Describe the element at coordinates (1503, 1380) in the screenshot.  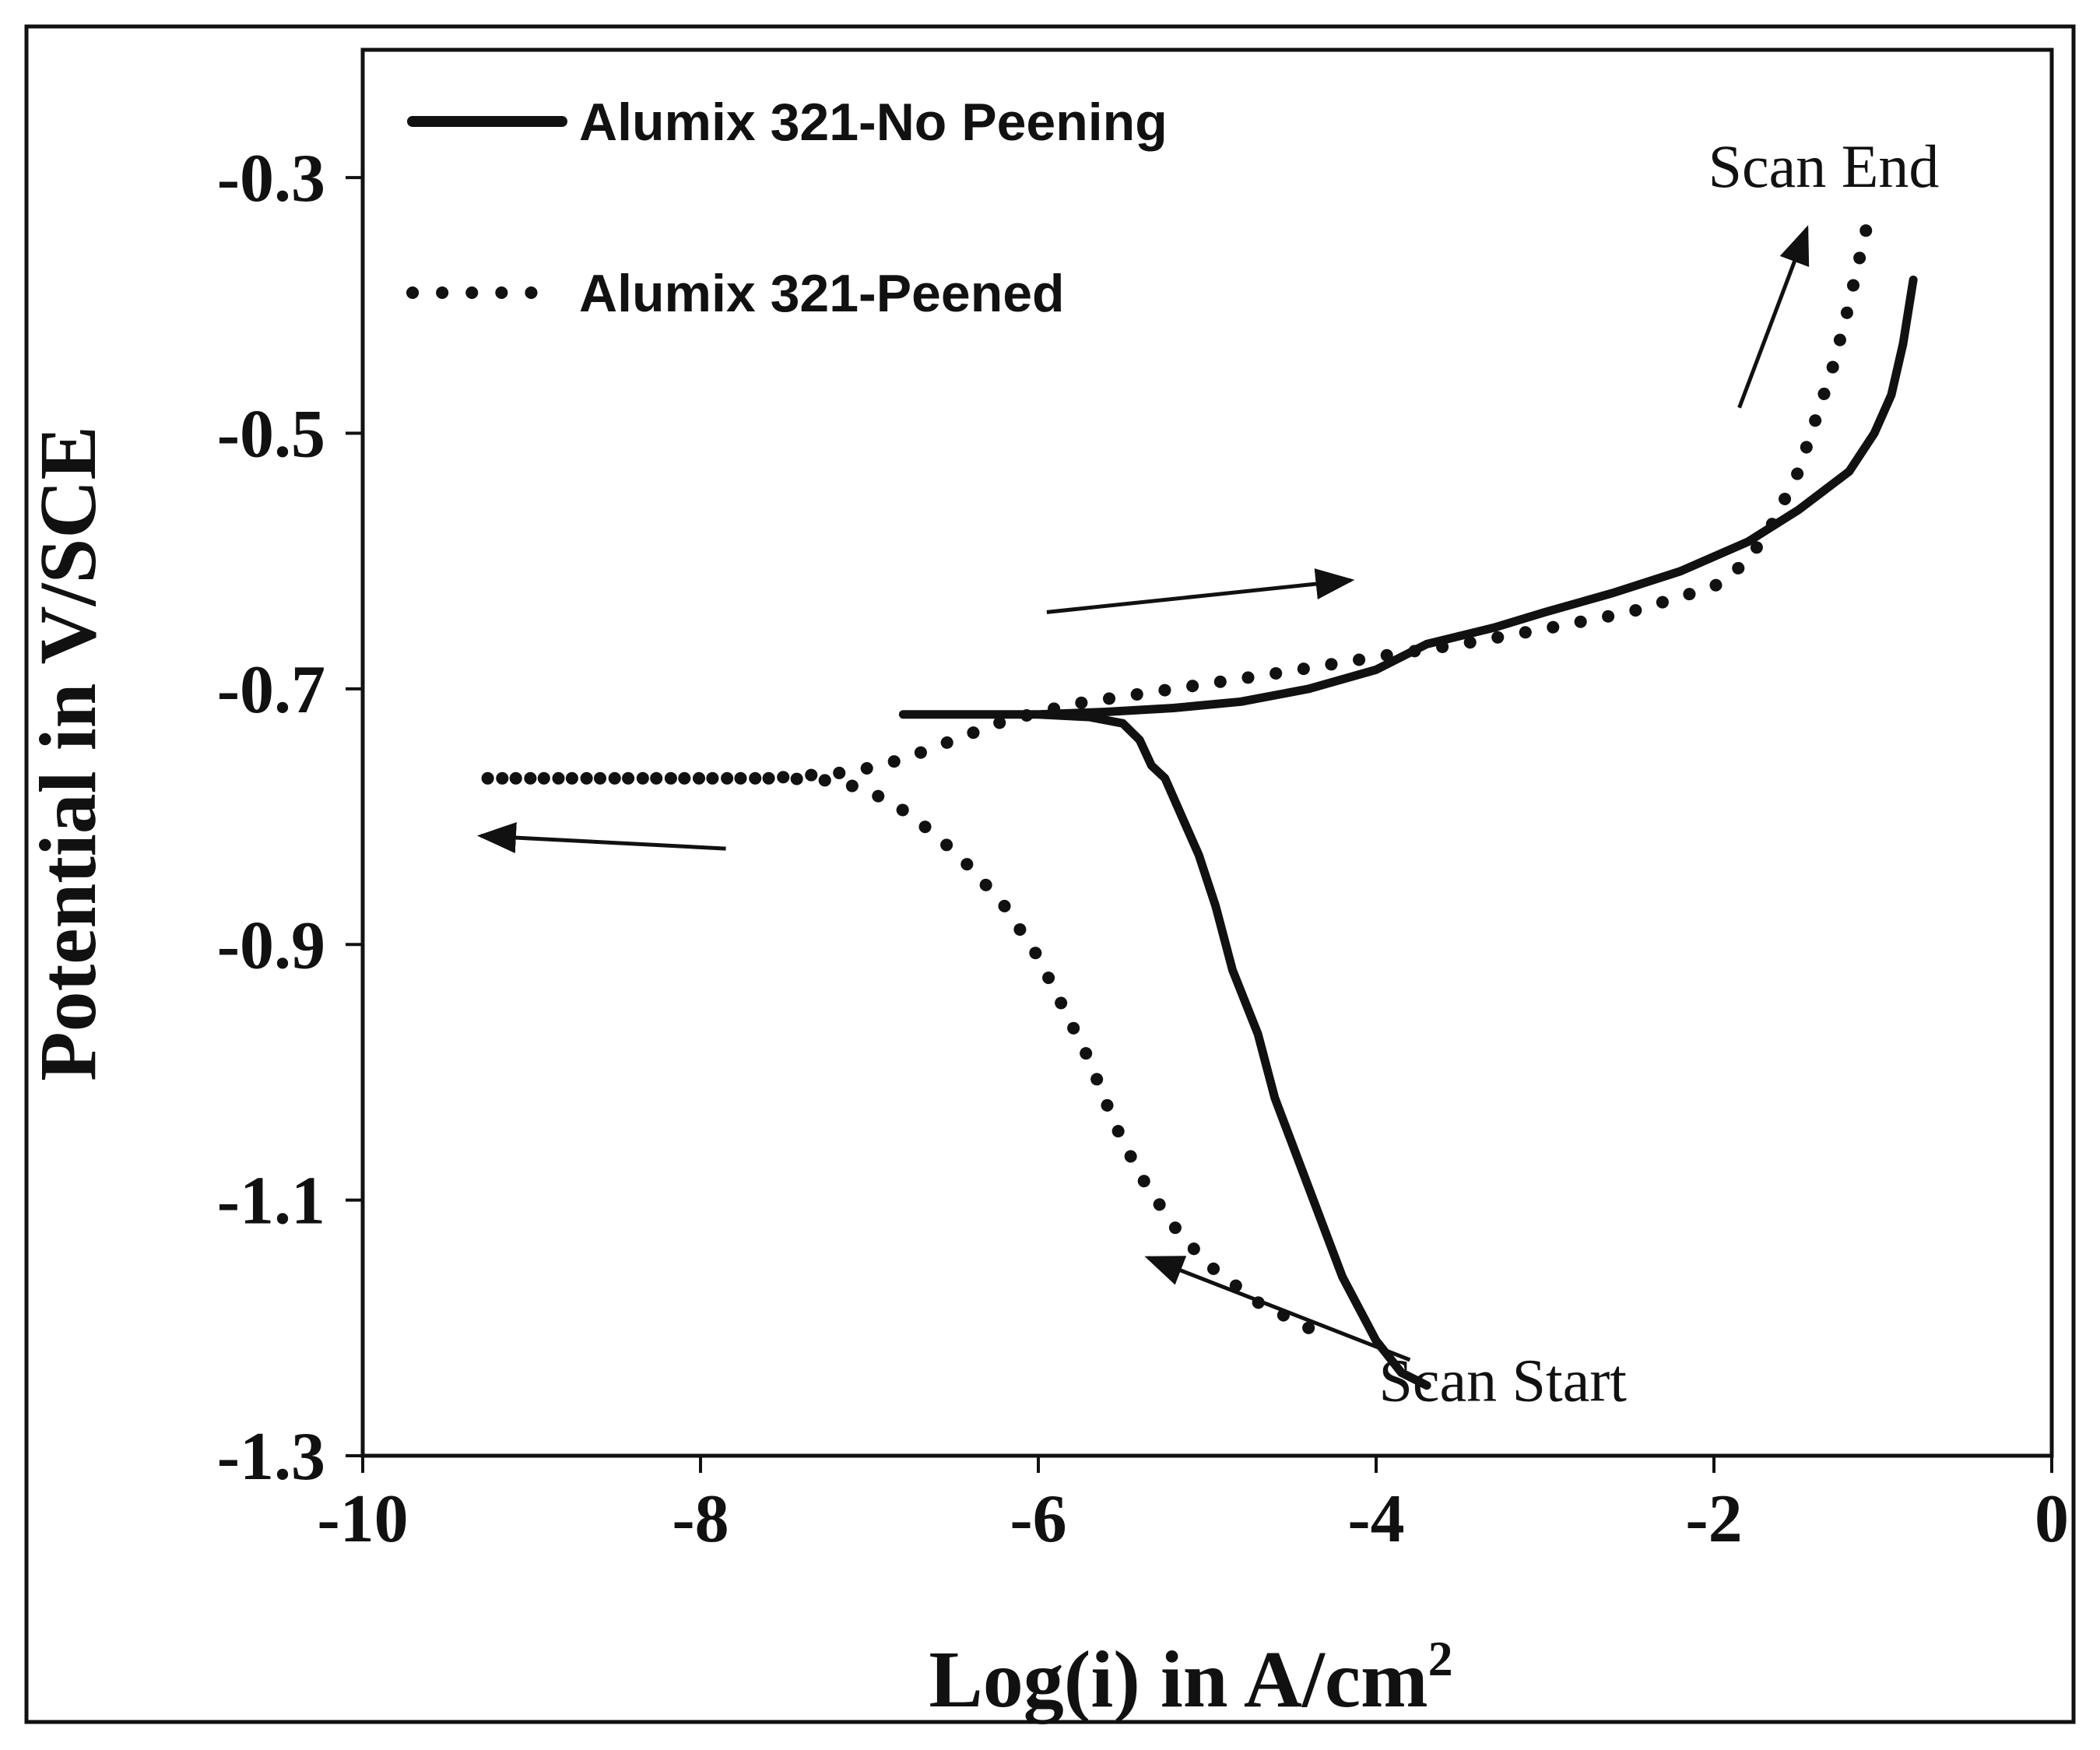
I see `scan-start-annotation: Scan Start` at that location.